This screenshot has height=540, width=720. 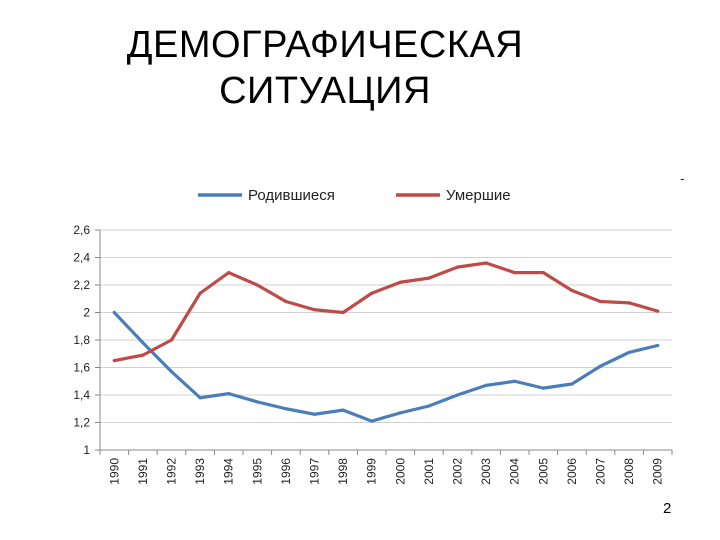 I want to click on x-tick-label: 2001, so click(x=429, y=471).